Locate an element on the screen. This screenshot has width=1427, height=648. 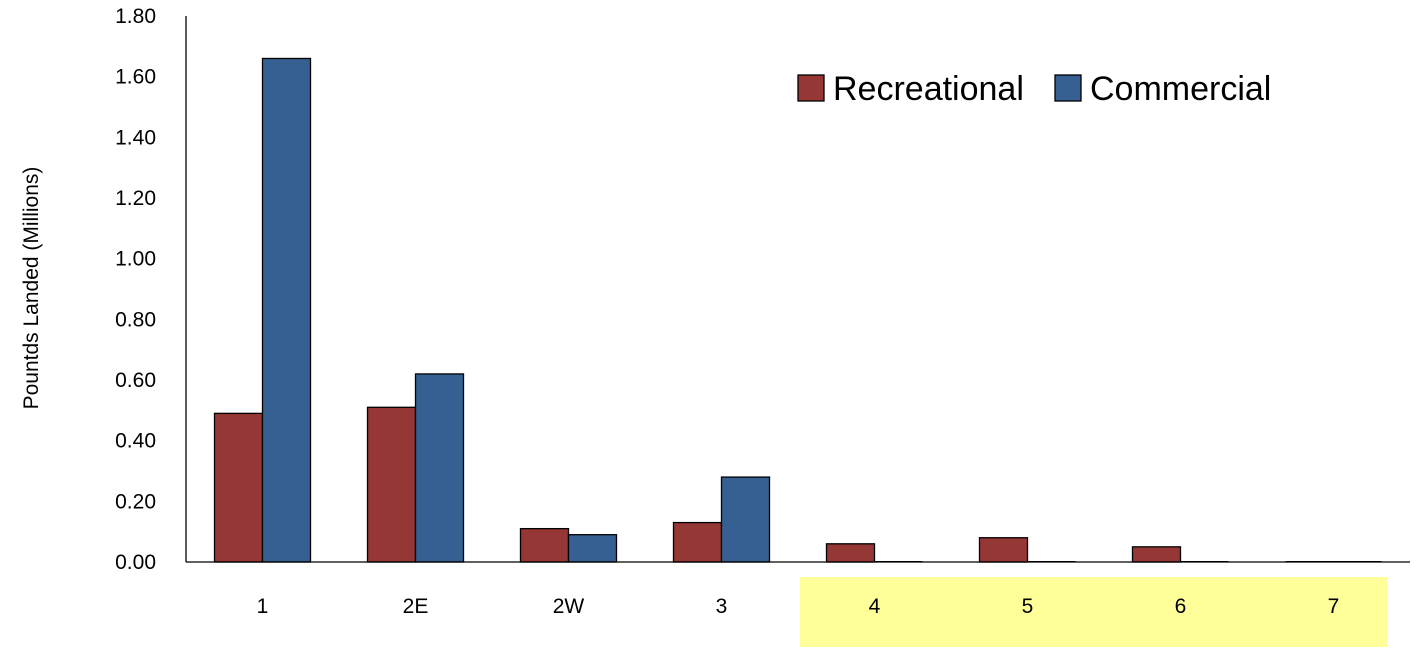
x-tick-label: 7 is located at coordinates (1334, 606).